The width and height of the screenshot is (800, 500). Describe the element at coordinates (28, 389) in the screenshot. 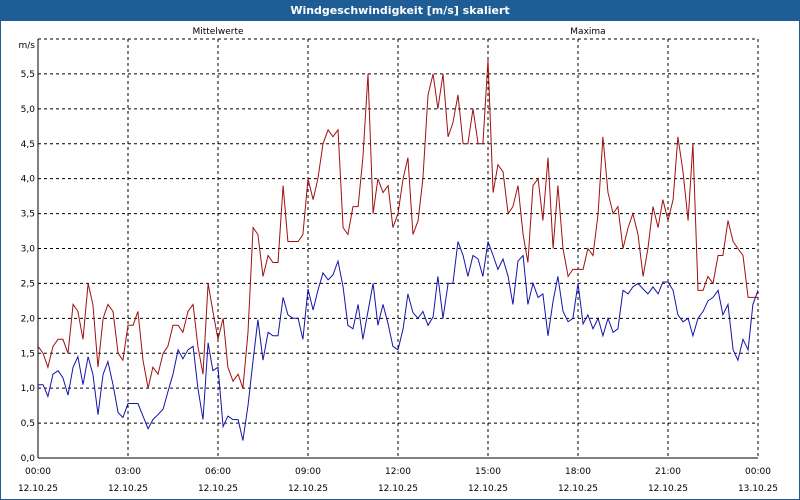

I see `y-tick-label: 1,0` at that location.